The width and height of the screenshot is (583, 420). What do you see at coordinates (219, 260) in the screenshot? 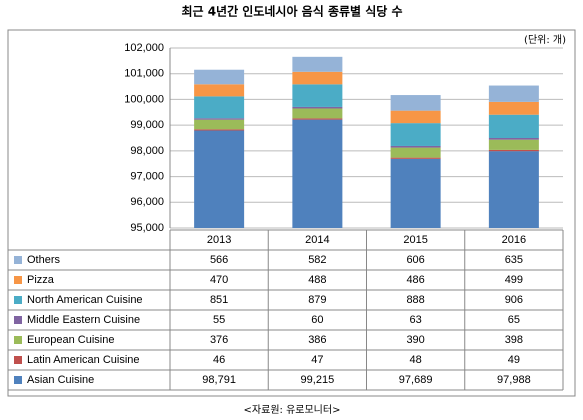
I see `table-value: 566` at bounding box center [219, 260].